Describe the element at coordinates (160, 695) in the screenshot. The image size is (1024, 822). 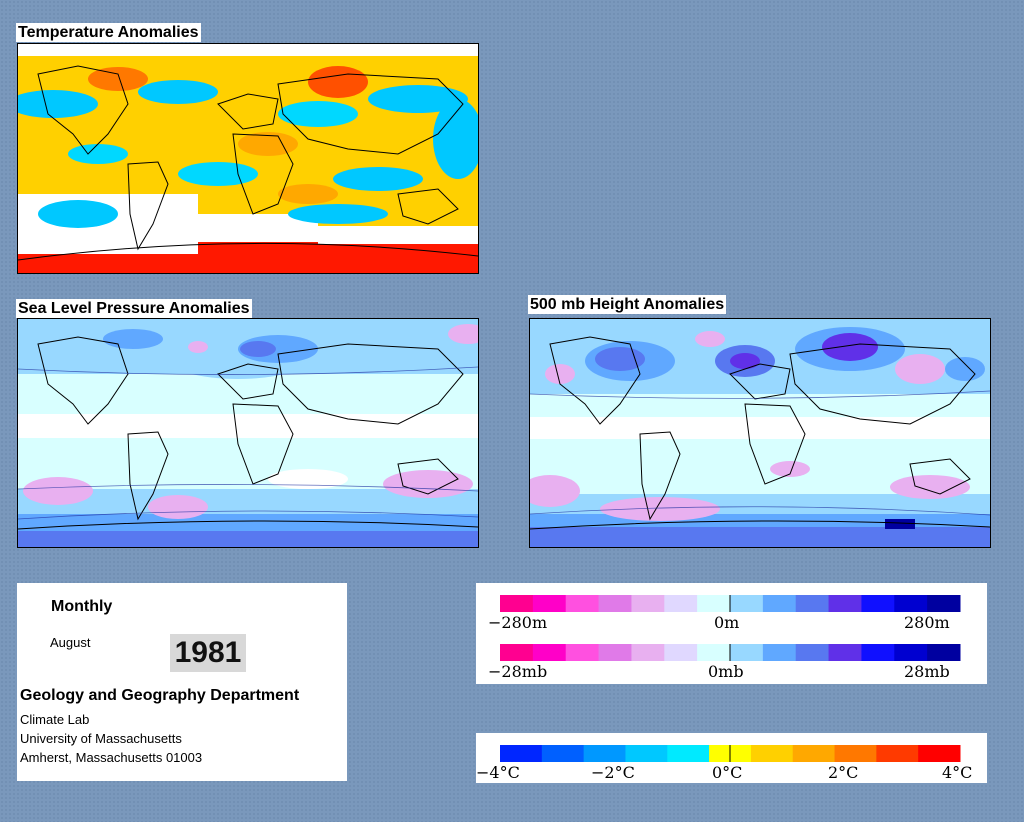
I see `department-name: Geology and Geography Department` at that location.